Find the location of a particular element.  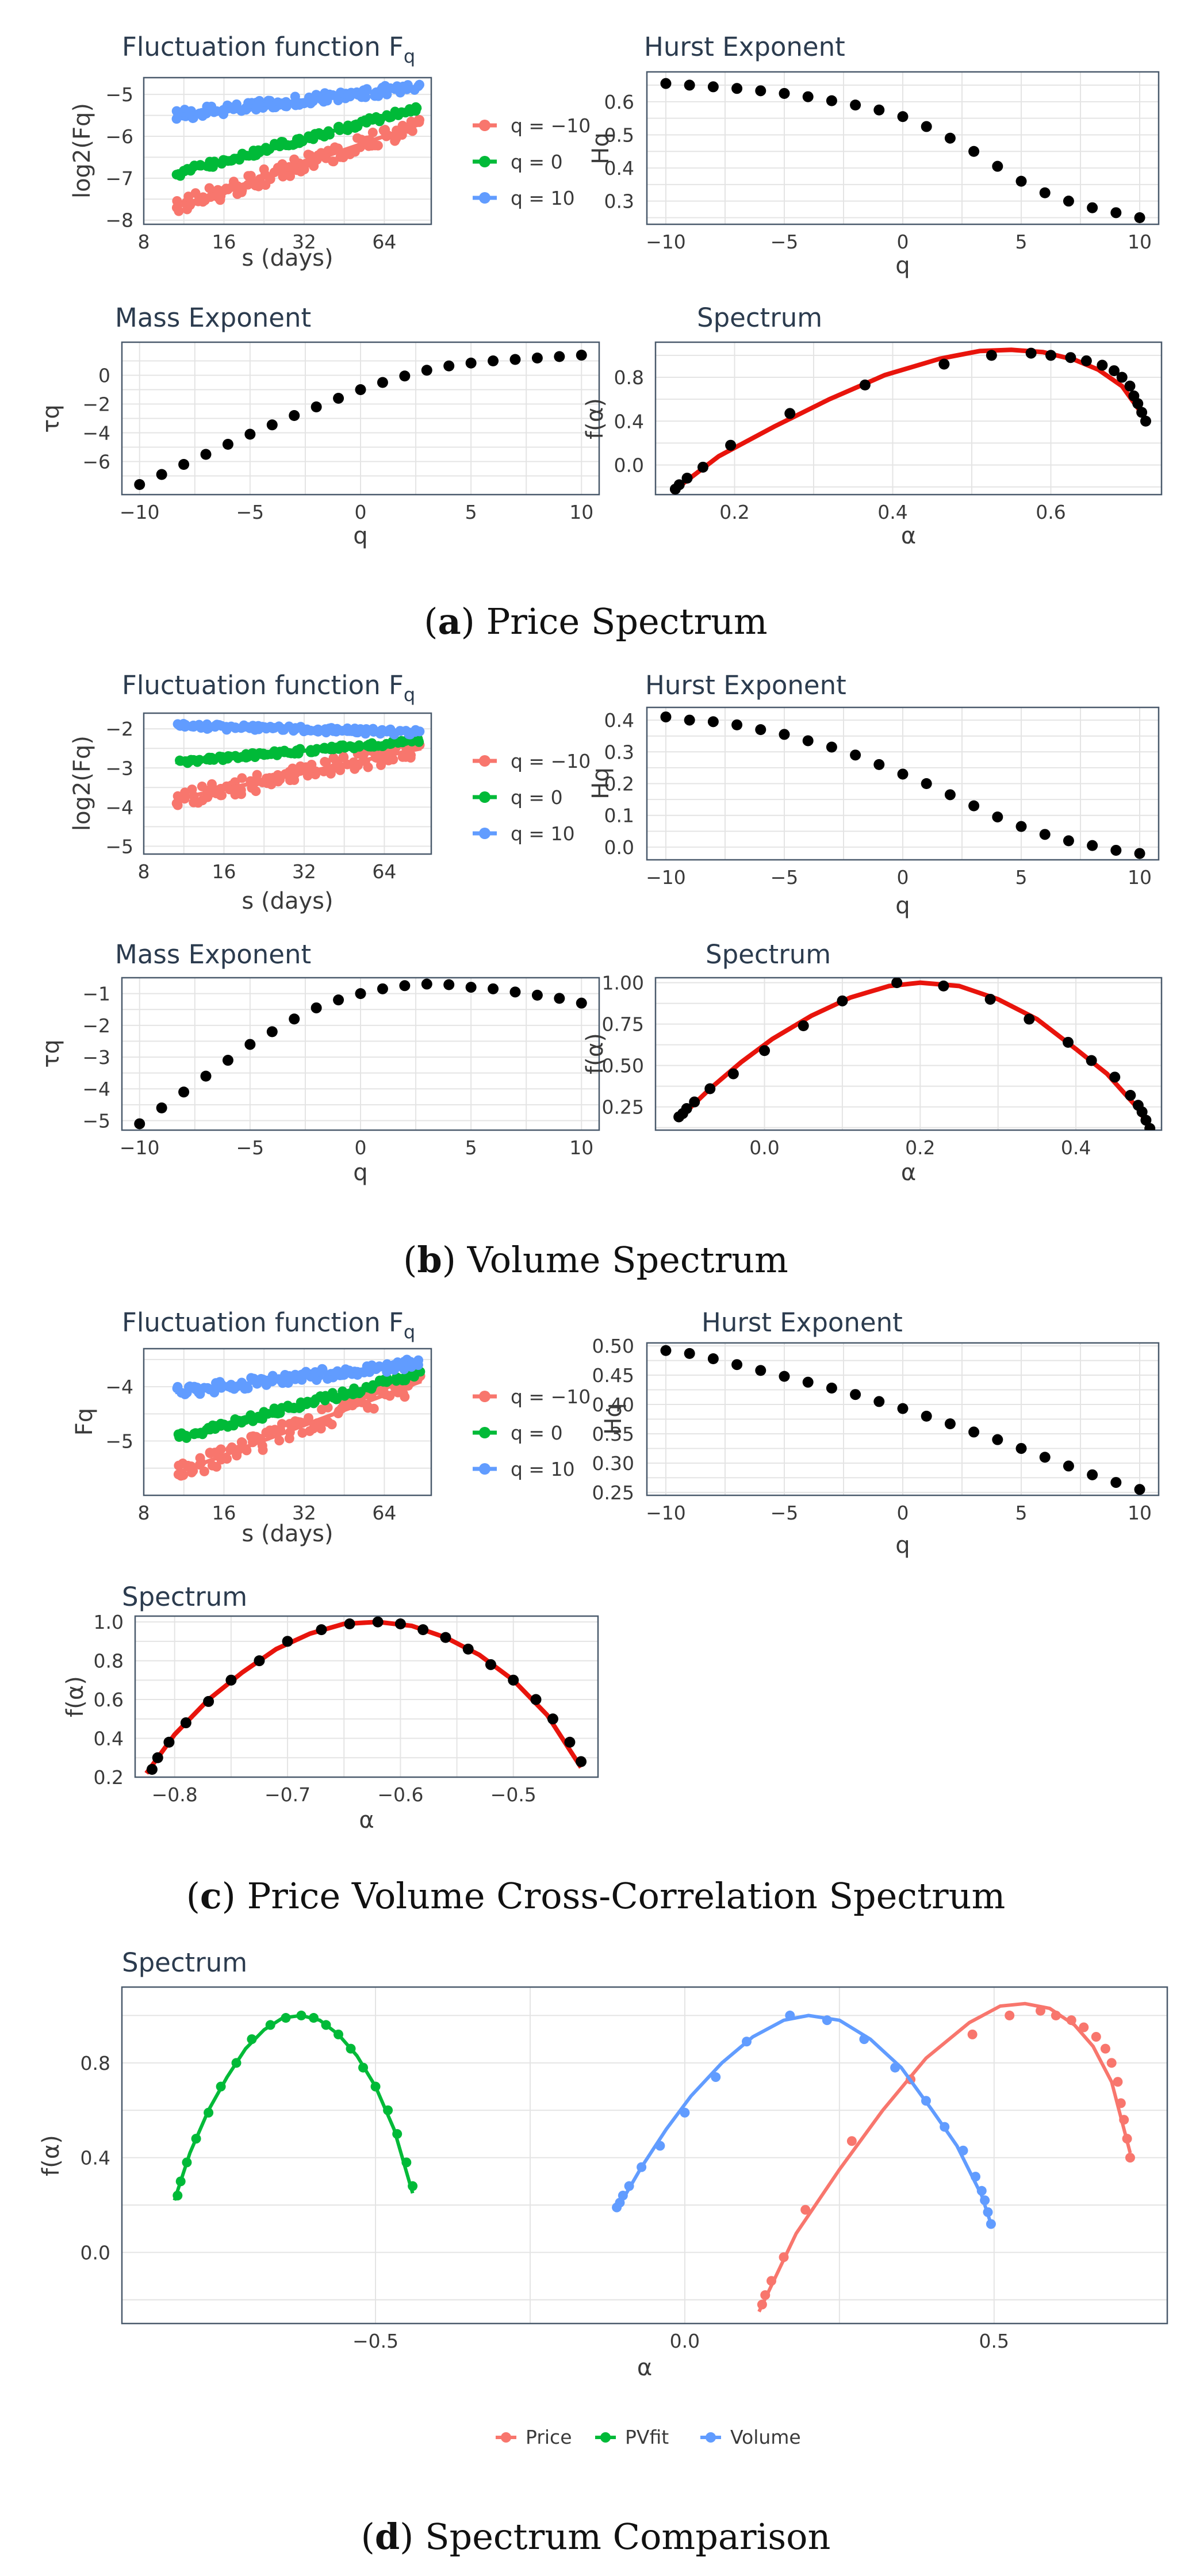

x-tick-label: −0.5 is located at coordinates (375, 2341).